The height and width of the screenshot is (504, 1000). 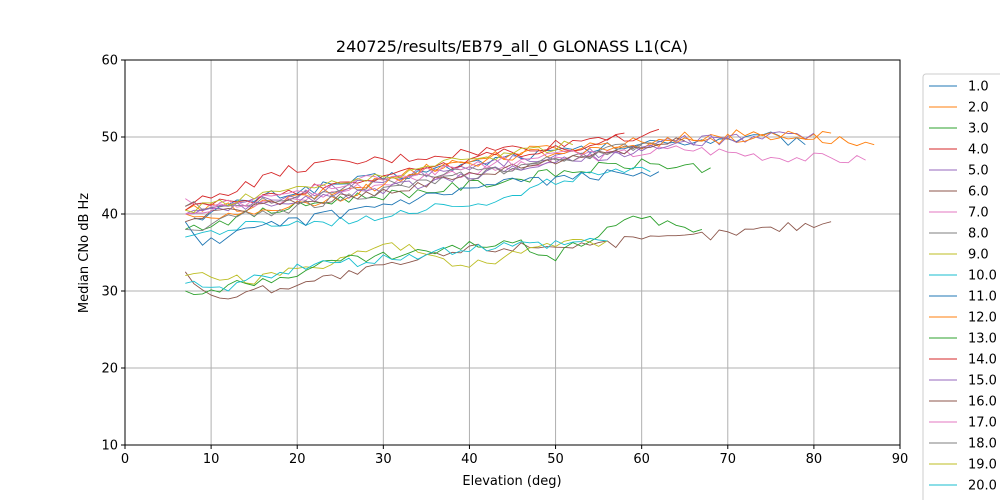 What do you see at coordinates (109, 61) in the screenshot?
I see `y-tick-label: 60` at bounding box center [109, 61].